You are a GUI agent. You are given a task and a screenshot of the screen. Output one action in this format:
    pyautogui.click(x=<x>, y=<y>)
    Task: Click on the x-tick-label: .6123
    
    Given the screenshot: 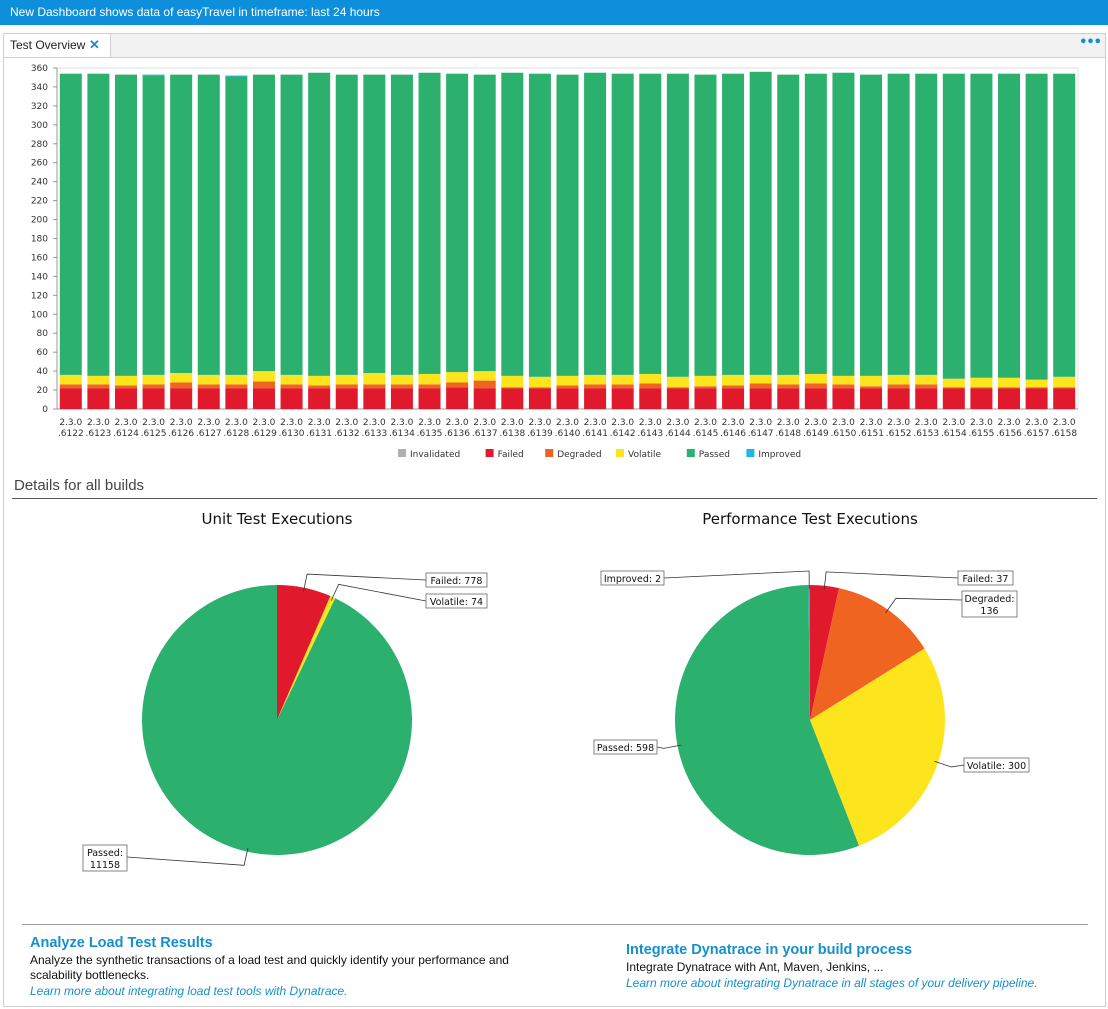 What is the action you would take?
    pyautogui.click(x=99, y=434)
    